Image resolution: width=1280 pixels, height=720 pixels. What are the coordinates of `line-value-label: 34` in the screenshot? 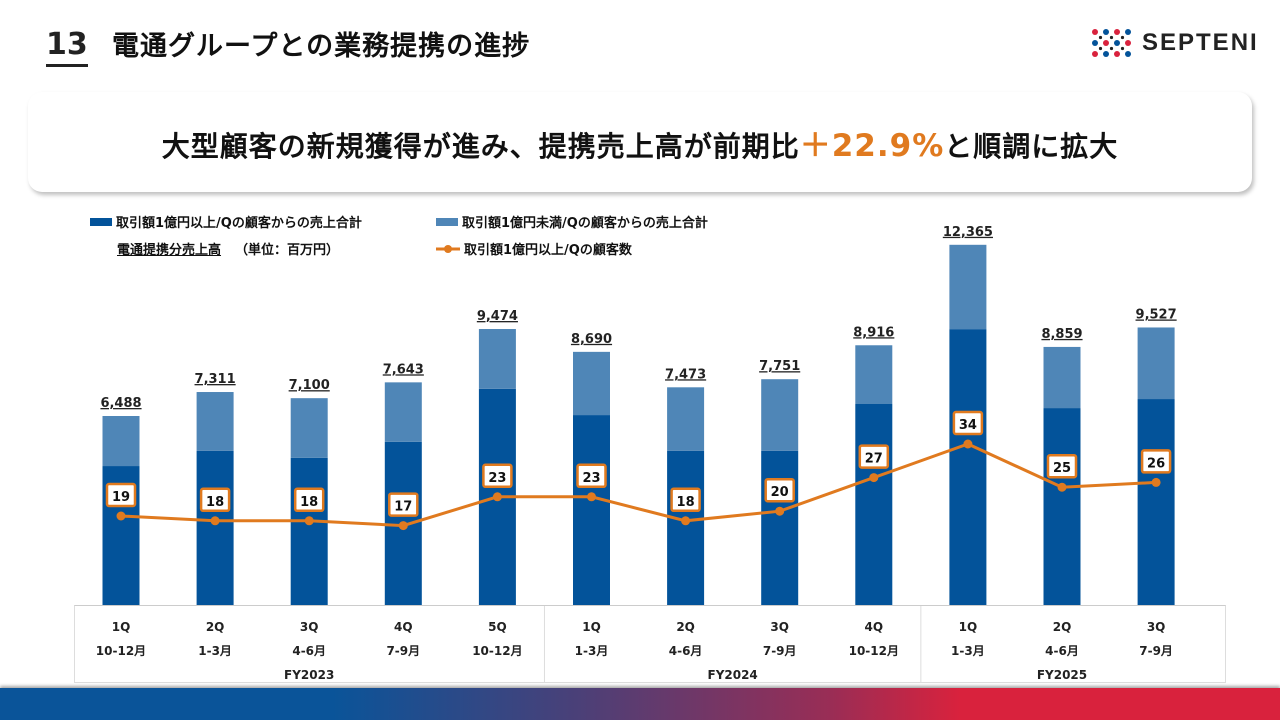 It's located at (968, 425).